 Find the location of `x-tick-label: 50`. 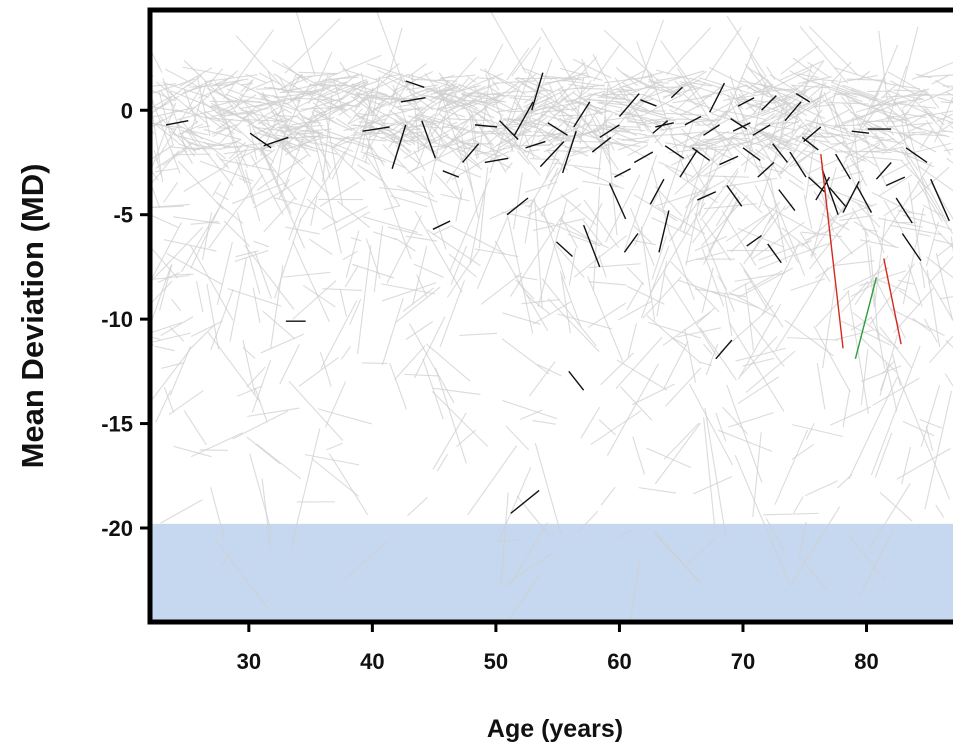

x-tick-label: 50 is located at coordinates (496, 661).